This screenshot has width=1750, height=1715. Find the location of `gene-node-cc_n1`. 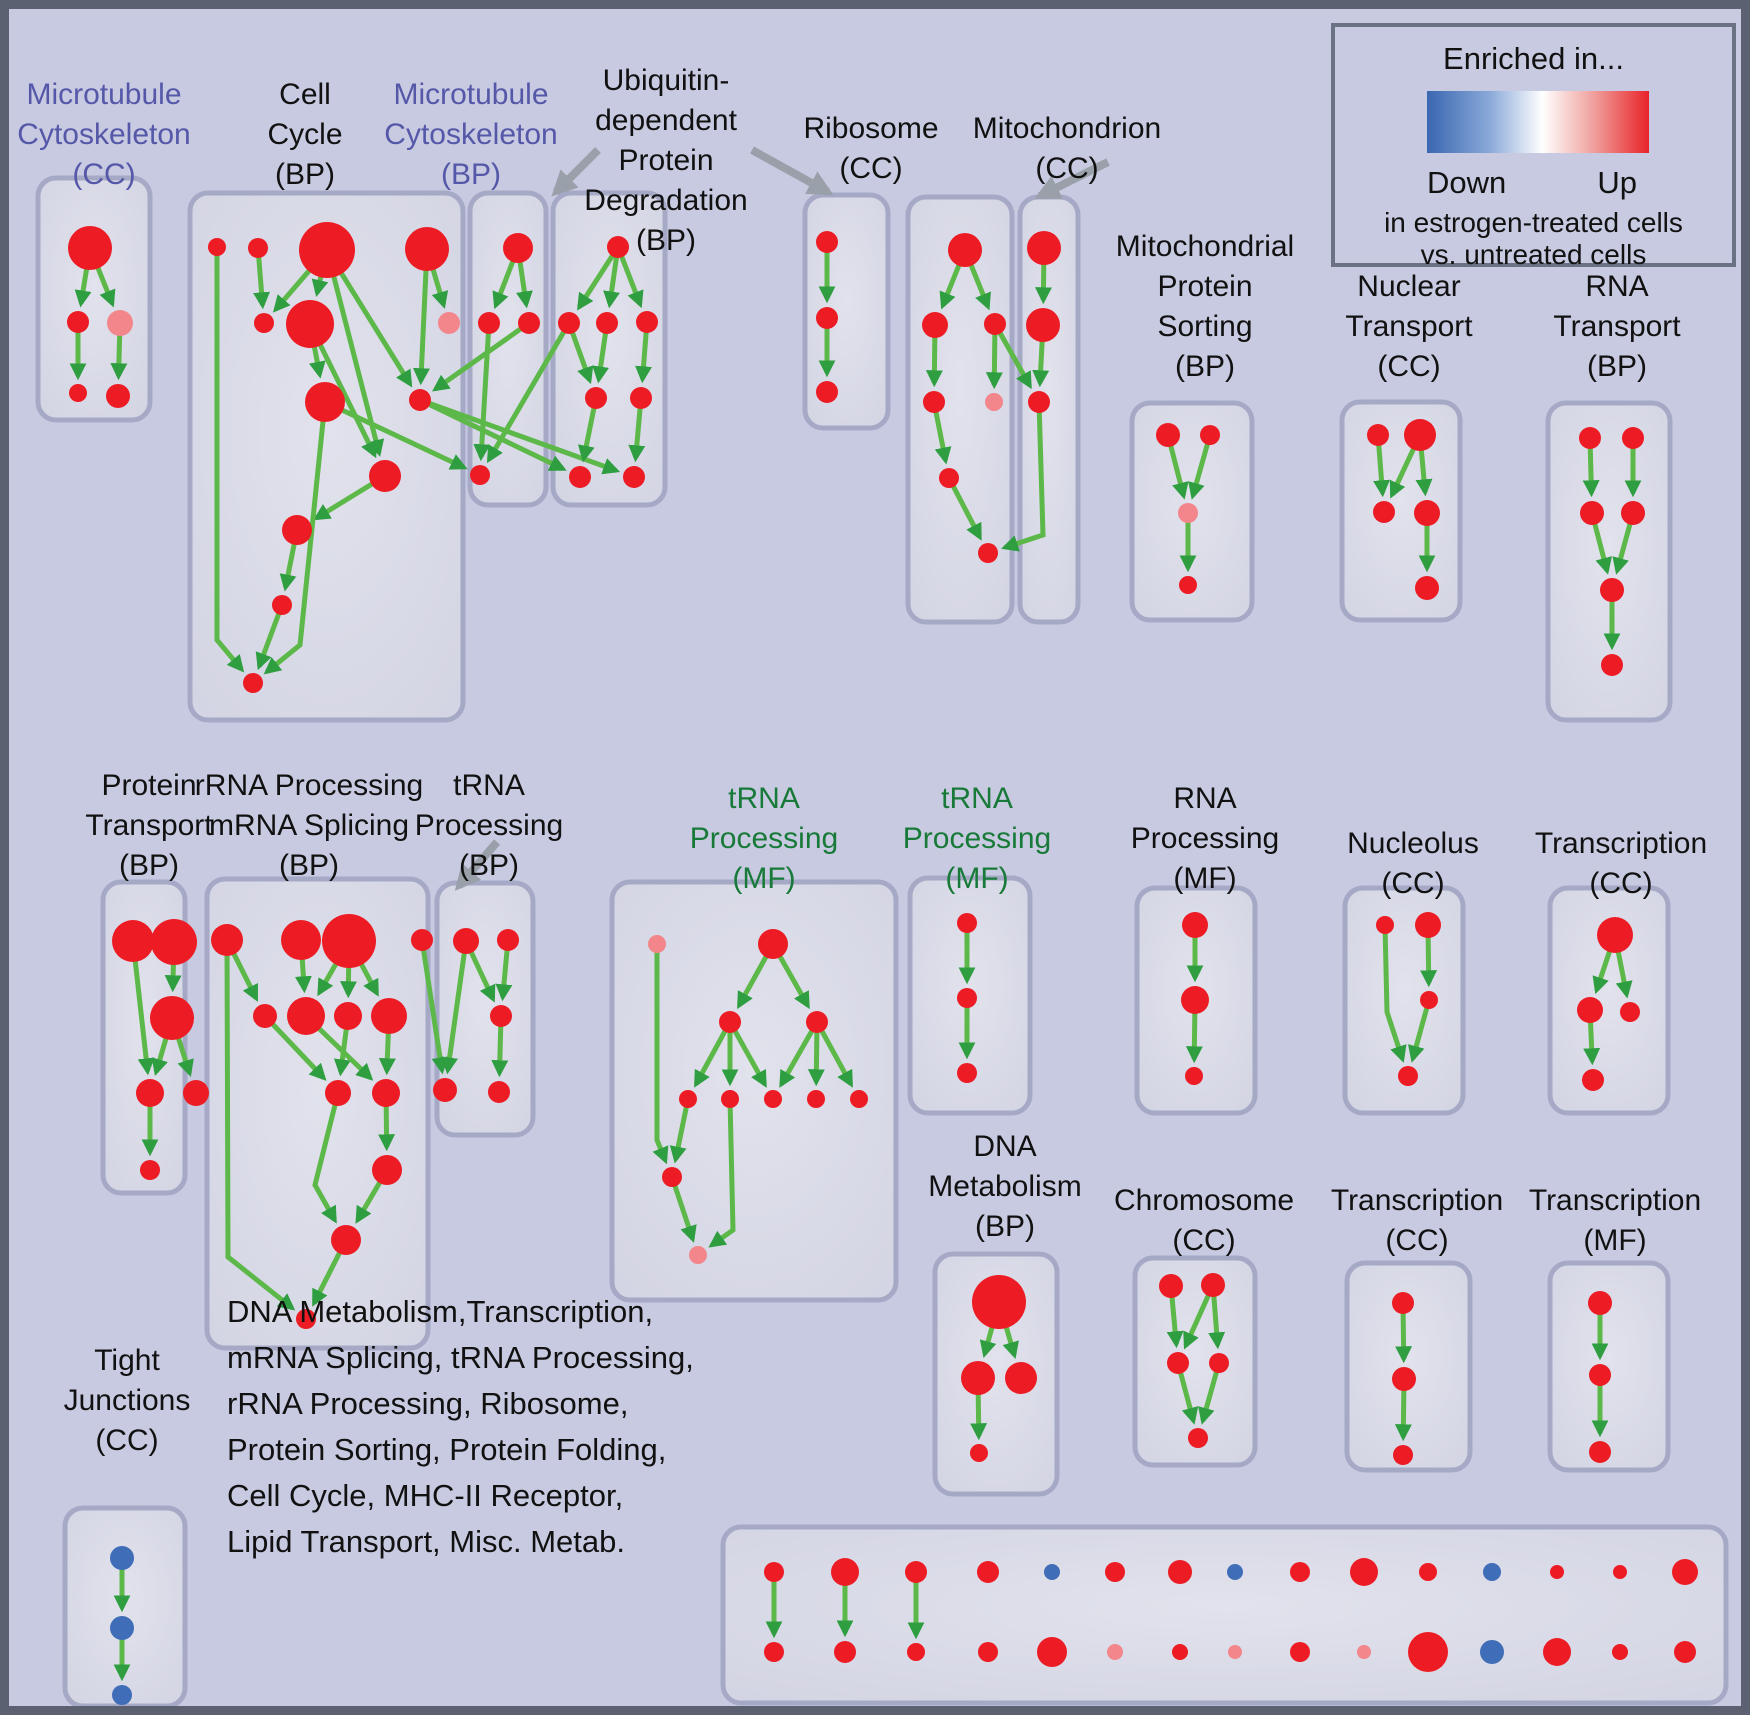

gene-node-cc_n1 is located at coordinates (217, 247).